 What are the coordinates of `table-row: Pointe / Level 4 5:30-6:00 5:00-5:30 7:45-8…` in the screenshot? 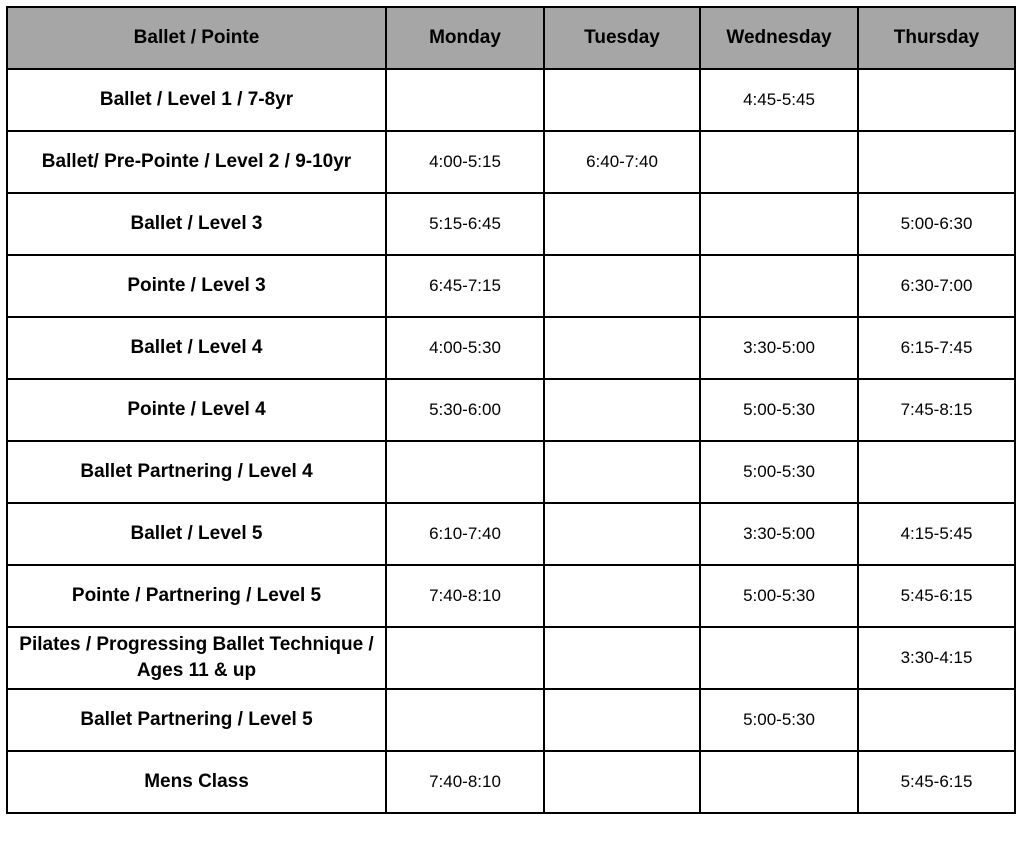 It's located at (511, 410).